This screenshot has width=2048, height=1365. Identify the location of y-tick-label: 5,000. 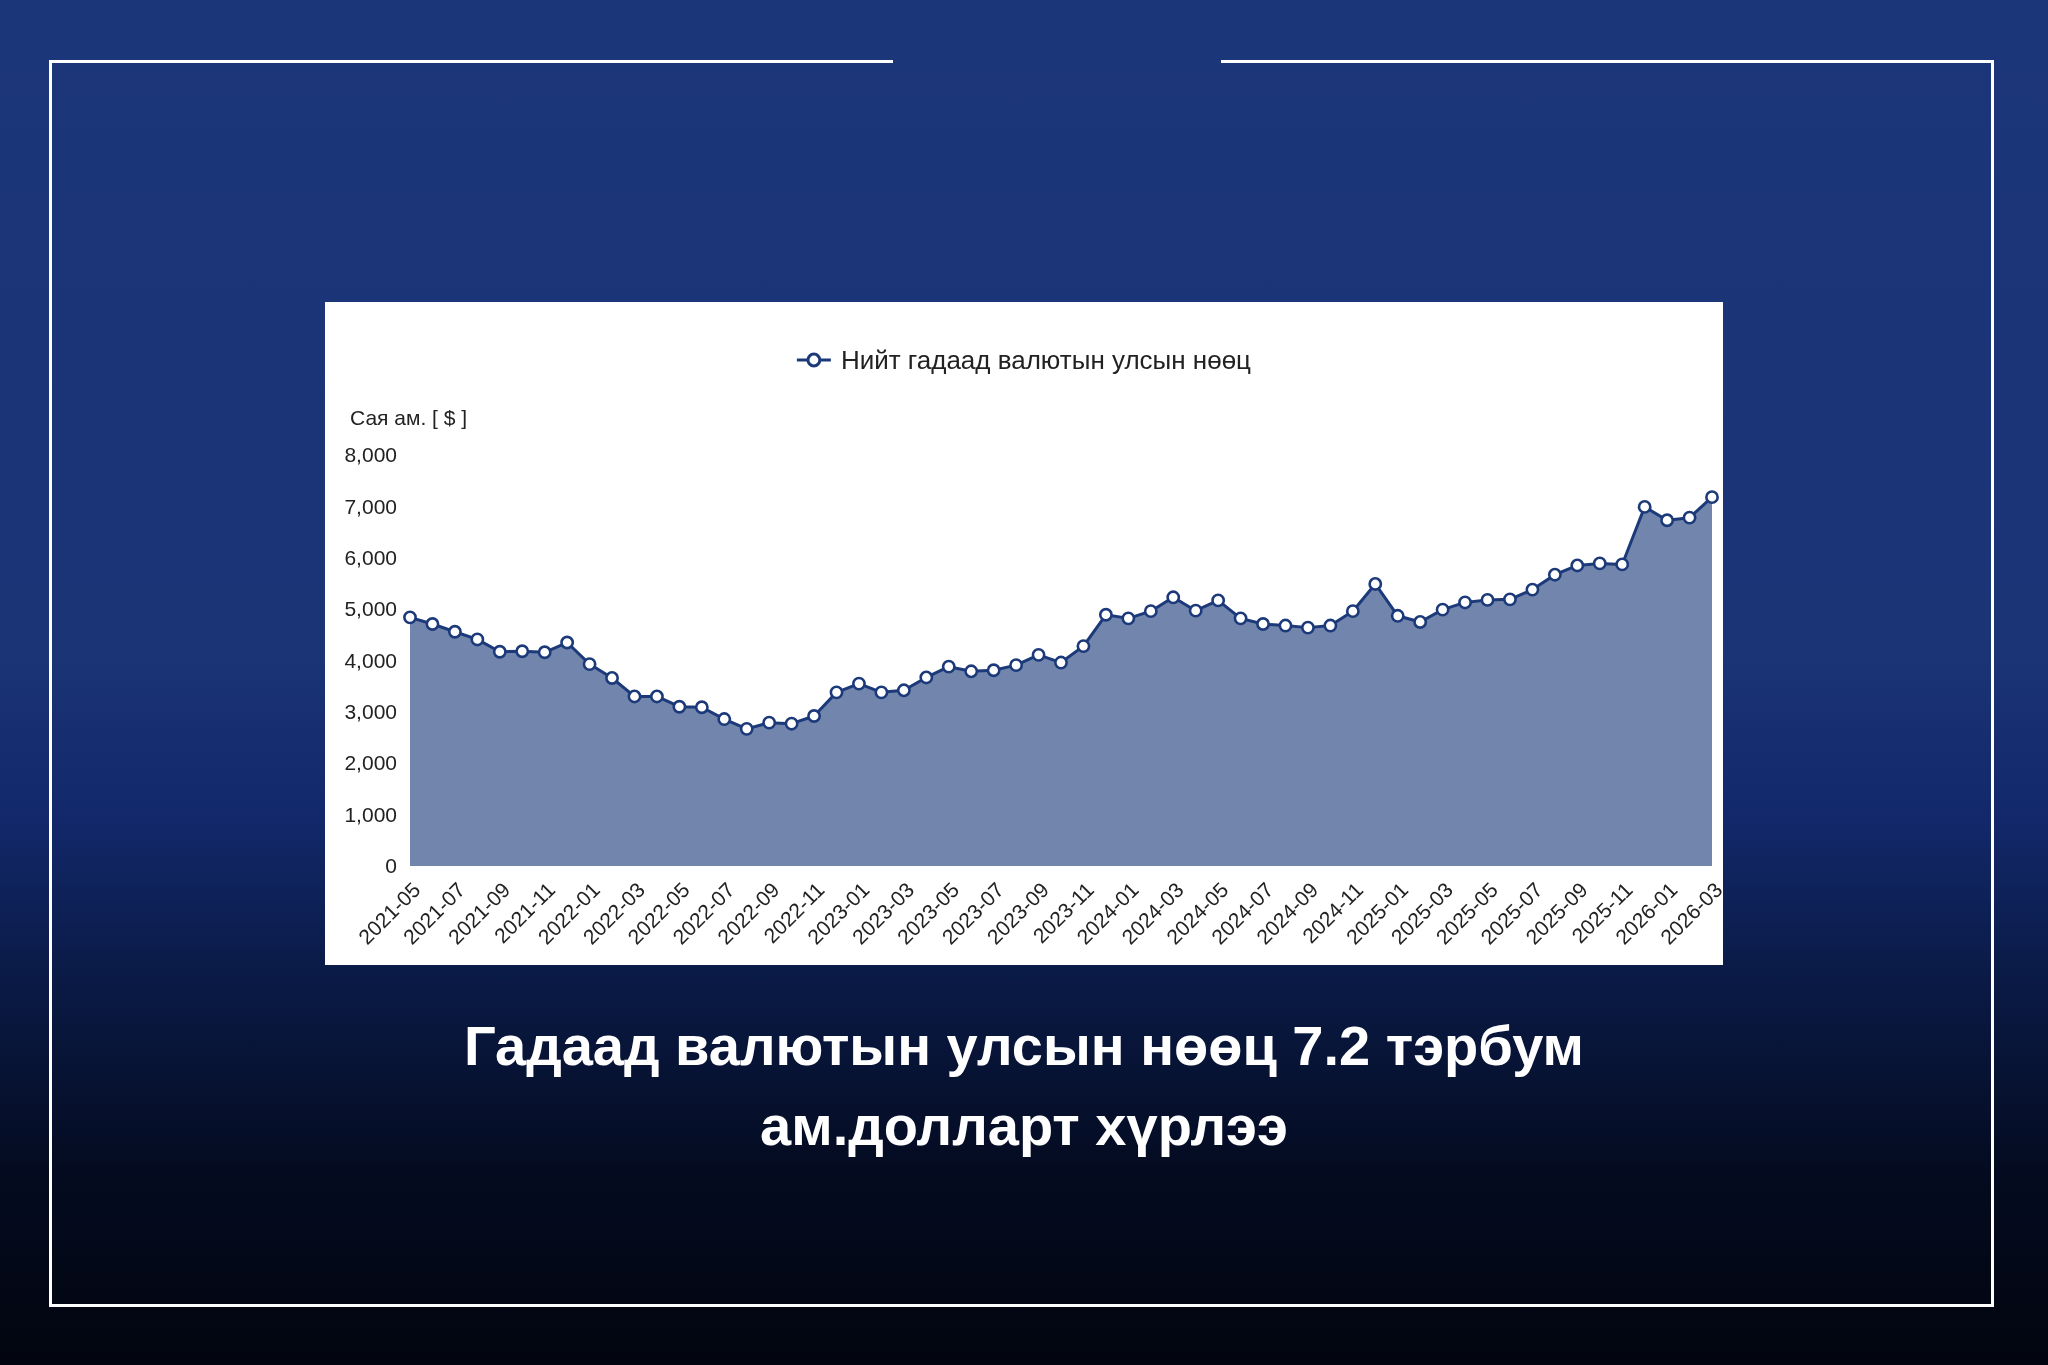
(370, 609).